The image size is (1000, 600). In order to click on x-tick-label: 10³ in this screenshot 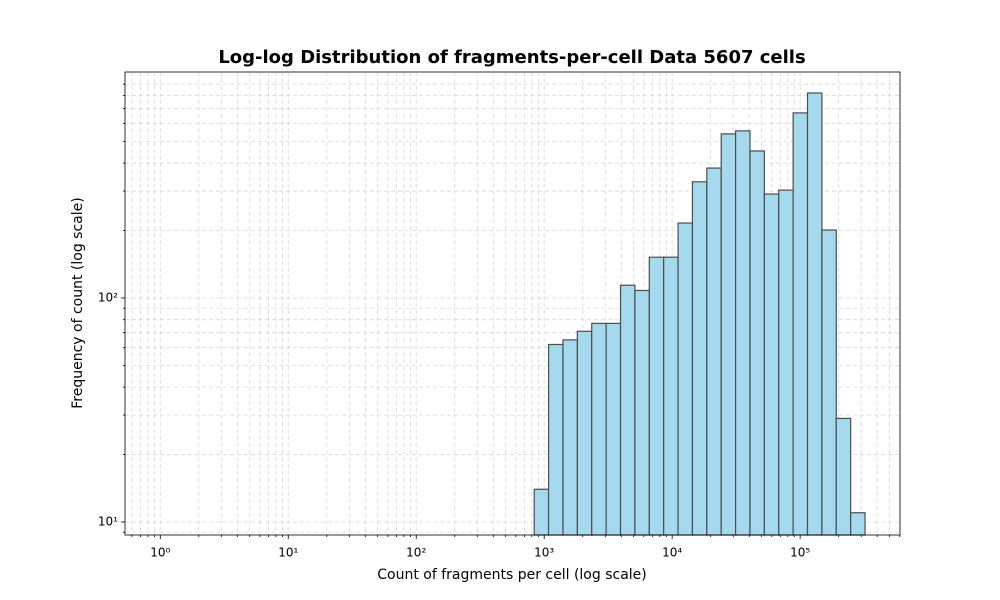, I will do `click(544, 553)`.